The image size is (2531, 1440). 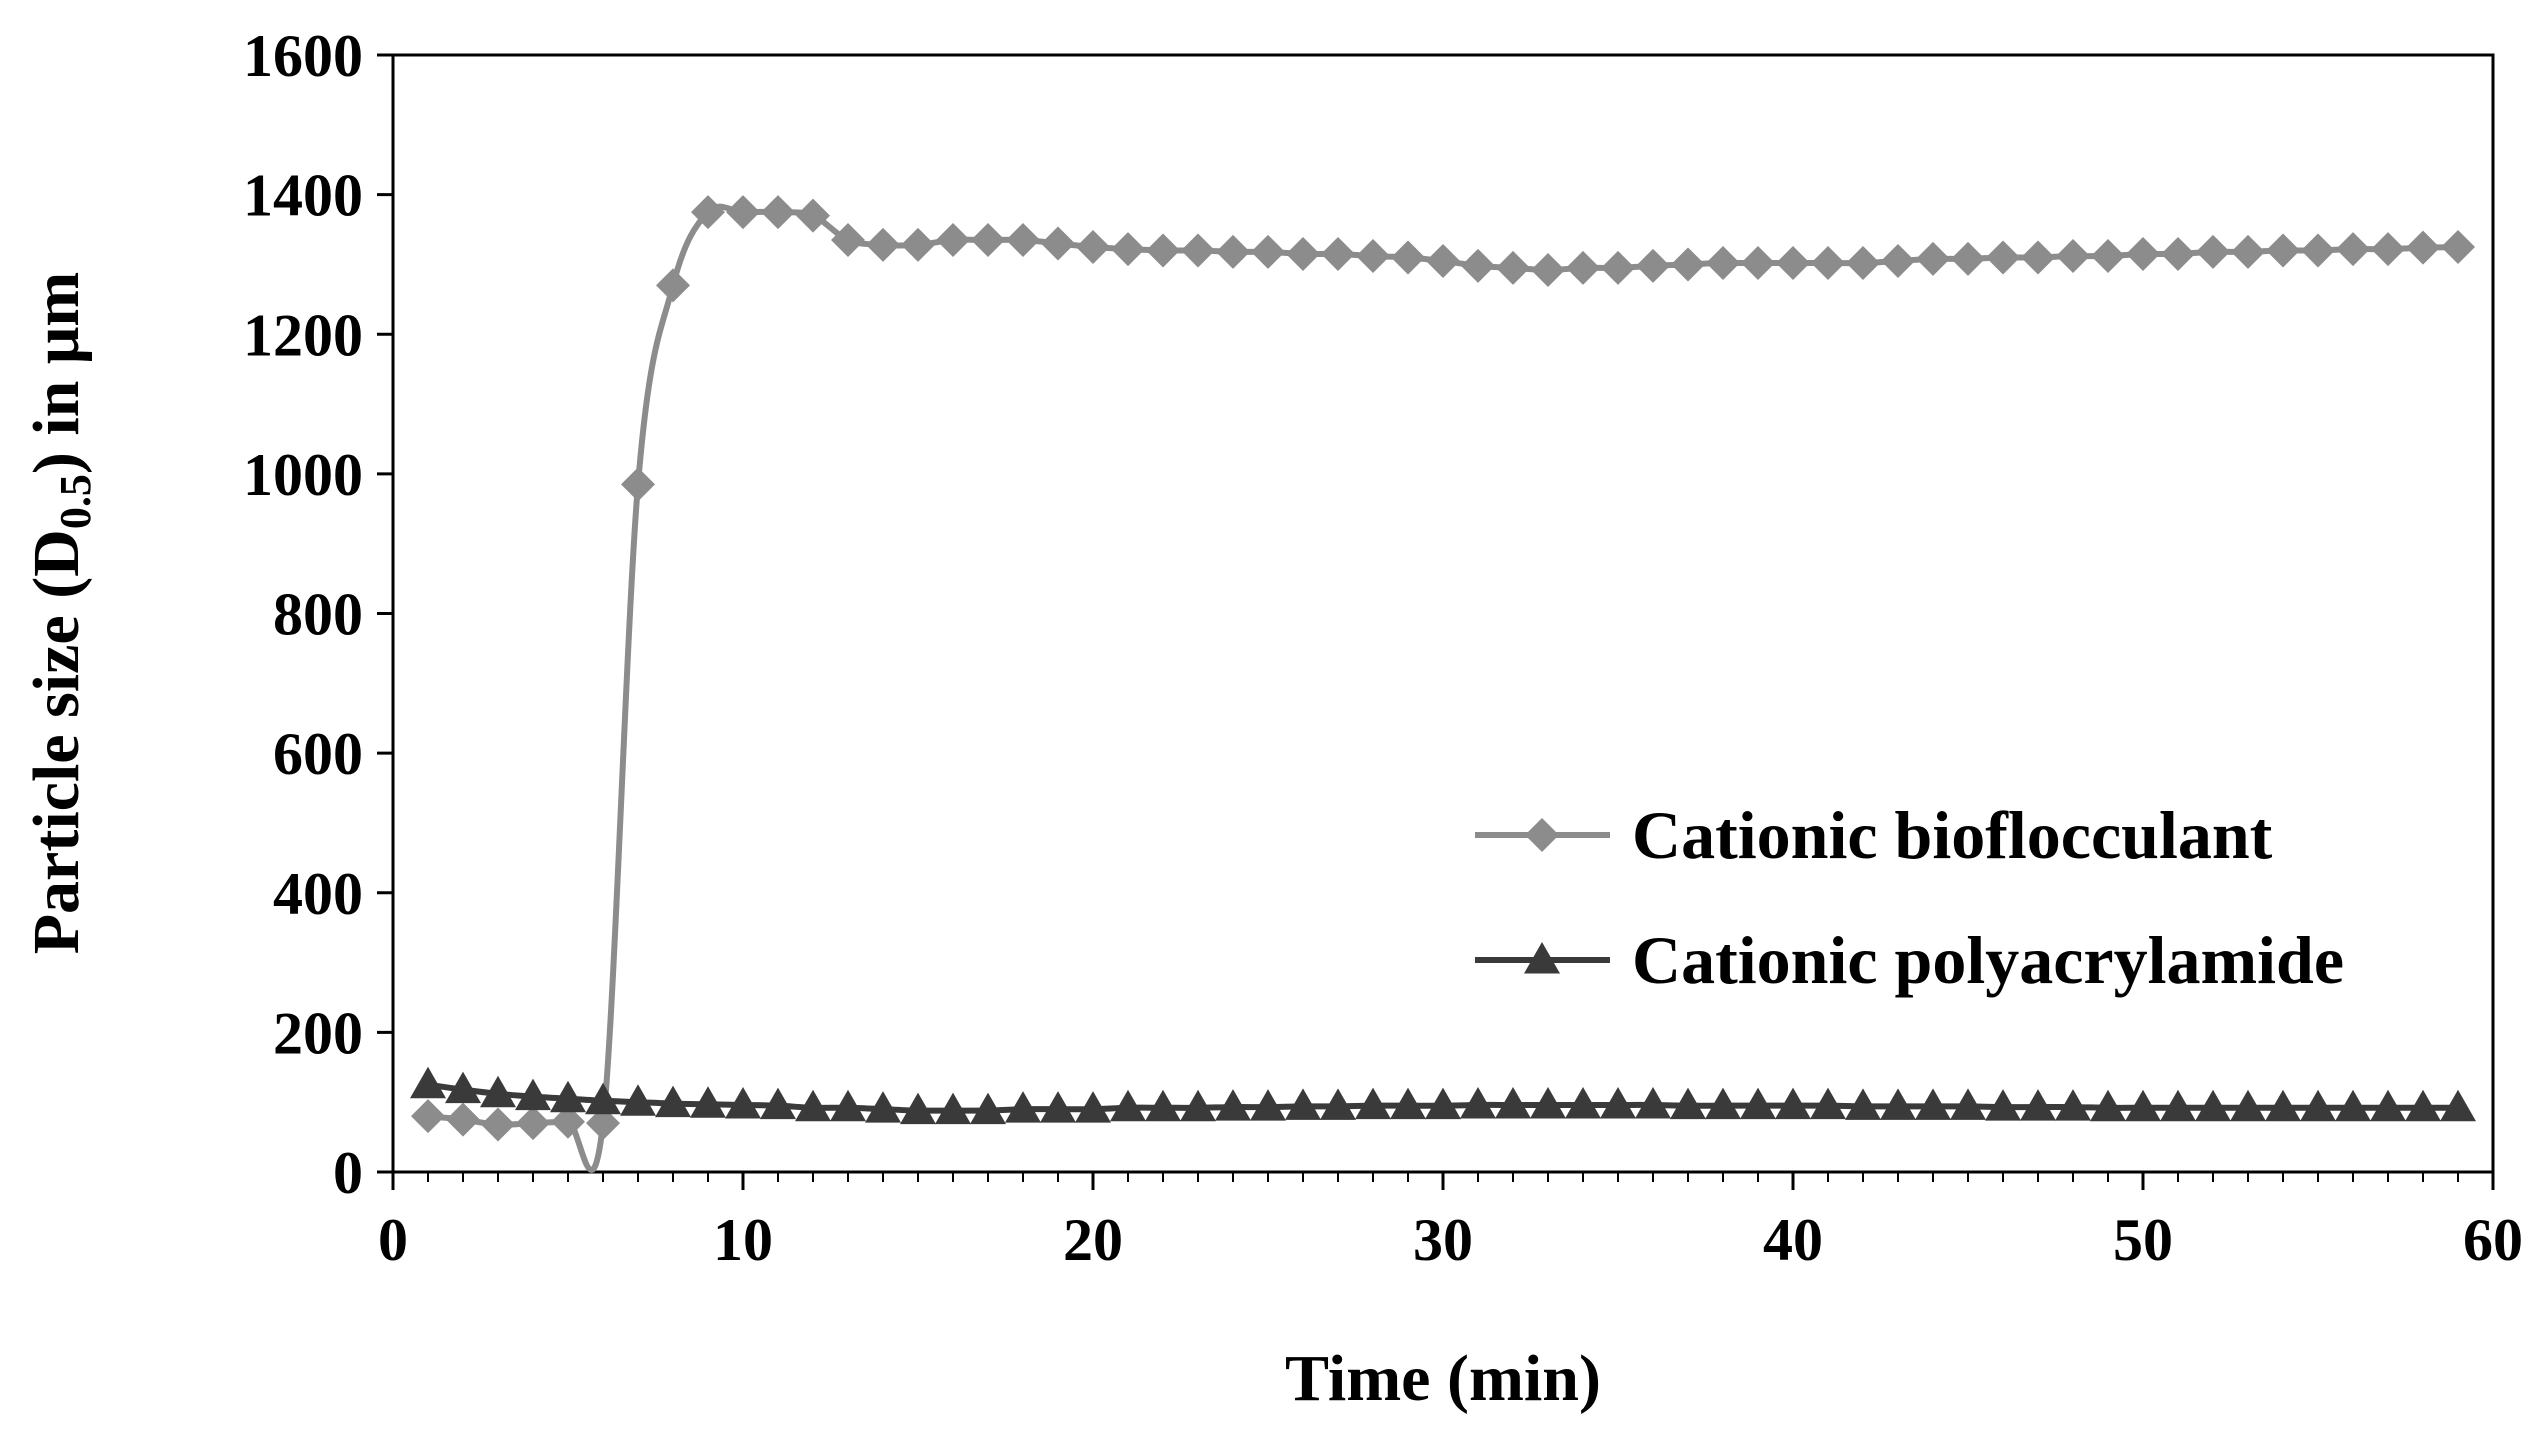 What do you see at coordinates (1093, 1240) in the screenshot?
I see `x-tick-label: 20` at bounding box center [1093, 1240].